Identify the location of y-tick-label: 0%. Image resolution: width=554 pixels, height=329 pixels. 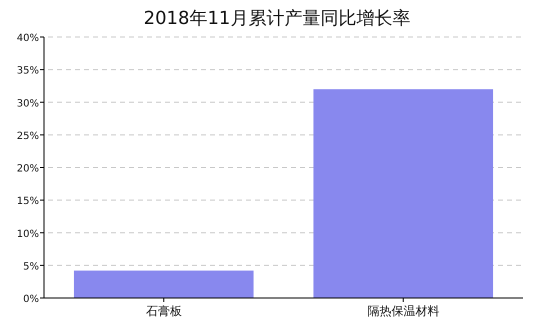
(31, 299).